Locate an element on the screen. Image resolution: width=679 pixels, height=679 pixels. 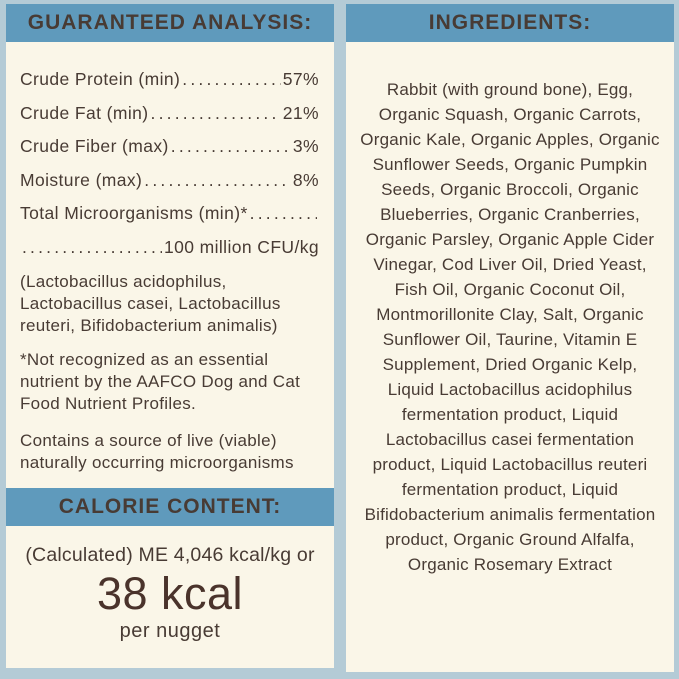
calorie-value: 38 kcal is located at coordinates (170, 593).